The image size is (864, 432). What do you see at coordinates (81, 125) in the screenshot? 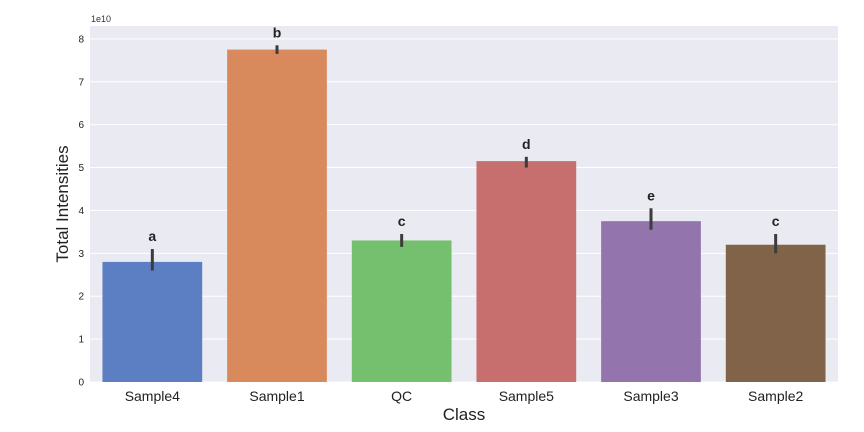
I see `y-tick-label: 6` at bounding box center [81, 125].